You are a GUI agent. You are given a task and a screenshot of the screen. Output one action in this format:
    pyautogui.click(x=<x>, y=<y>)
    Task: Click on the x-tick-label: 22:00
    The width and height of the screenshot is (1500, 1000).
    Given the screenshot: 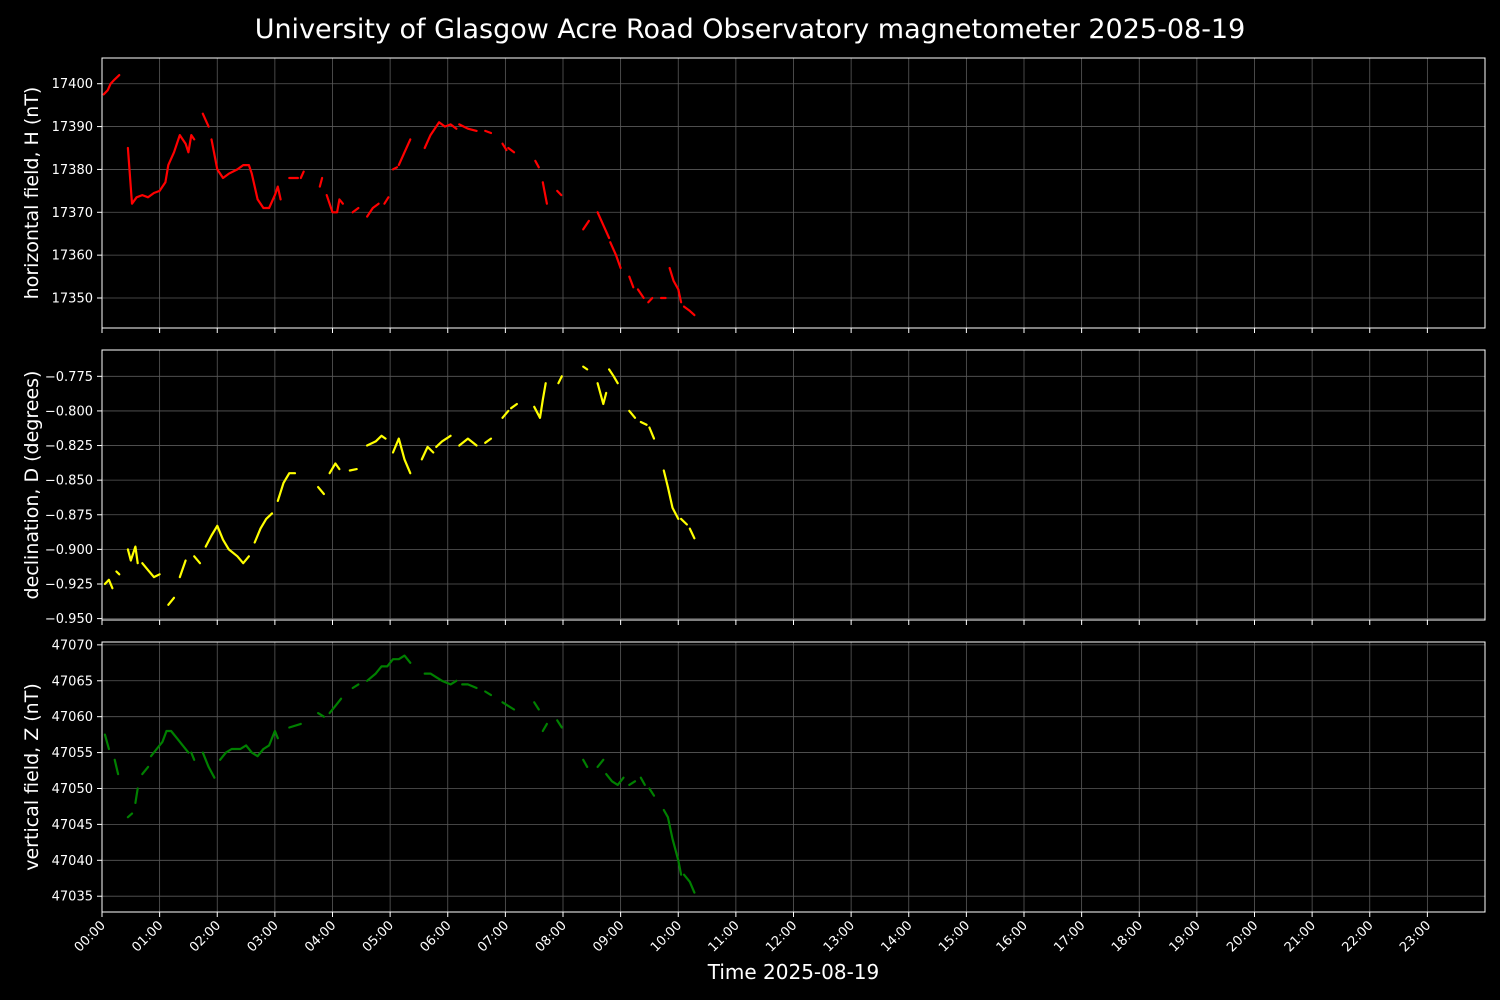 What is the action you would take?
    pyautogui.click(x=1357, y=936)
    